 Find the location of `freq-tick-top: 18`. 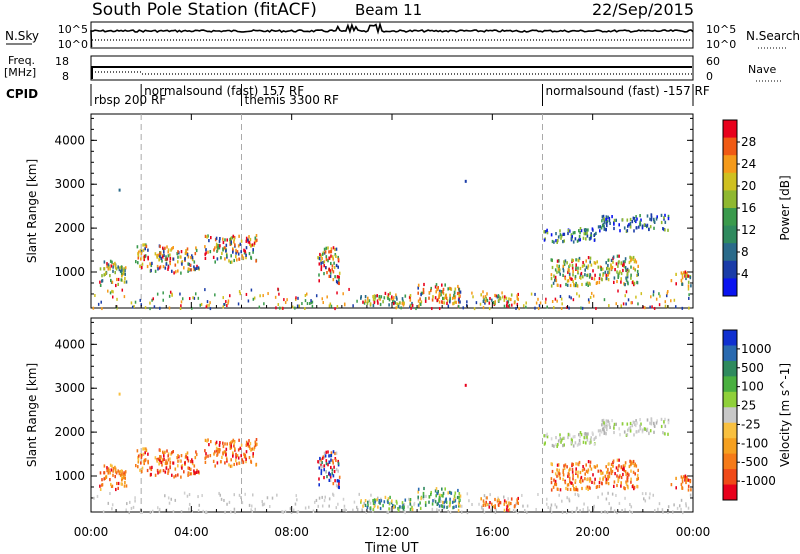

freq-tick-top: 18 is located at coordinates (62, 61).